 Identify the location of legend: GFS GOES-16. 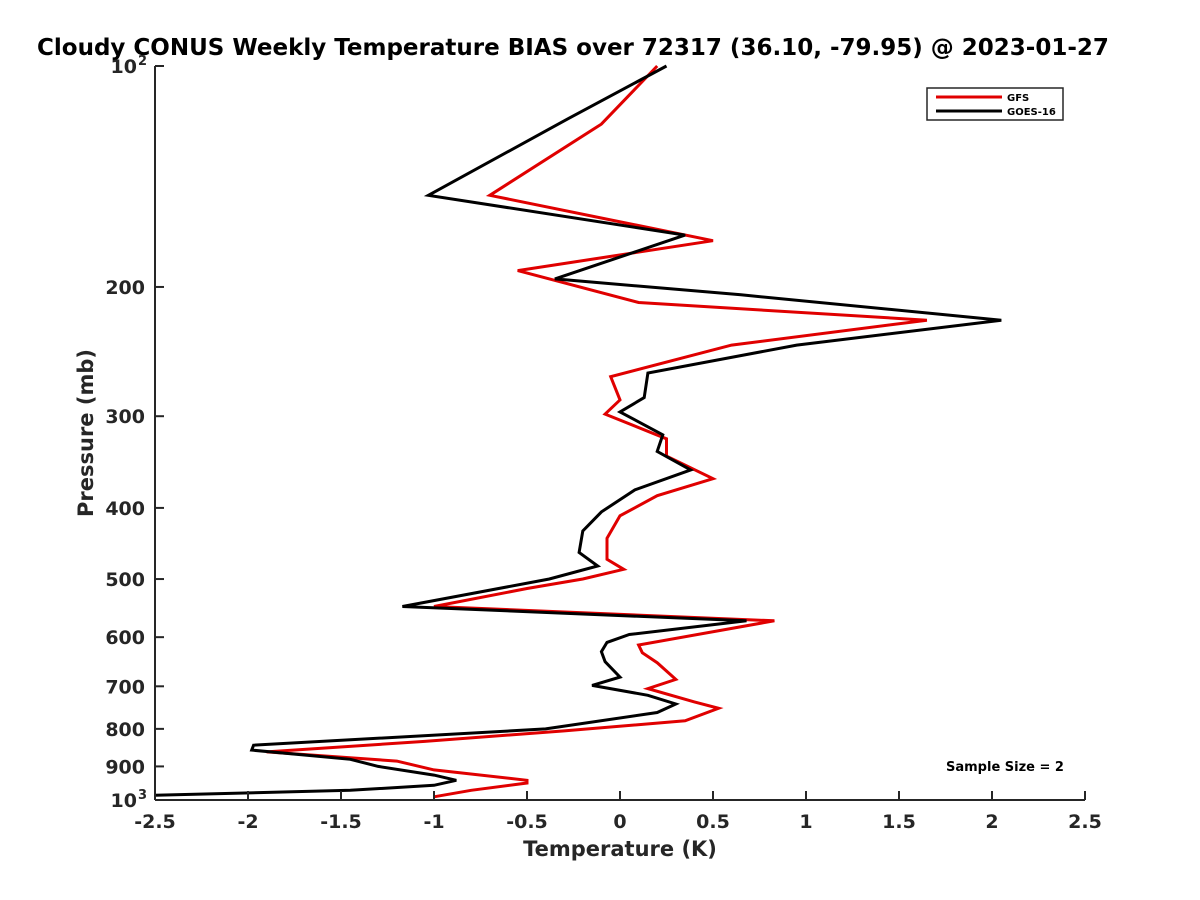
(995, 104).